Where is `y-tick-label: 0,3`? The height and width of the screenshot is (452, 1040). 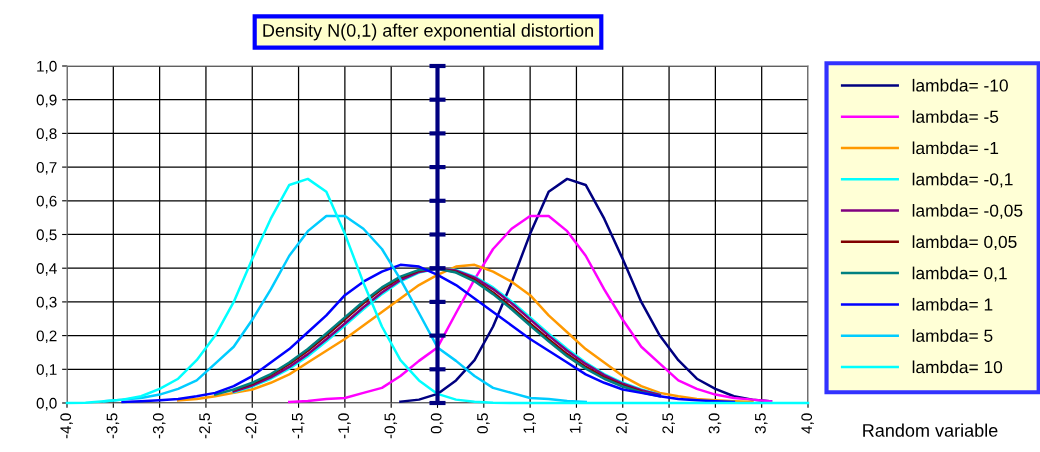 y-tick-label: 0,3 is located at coordinates (46, 303).